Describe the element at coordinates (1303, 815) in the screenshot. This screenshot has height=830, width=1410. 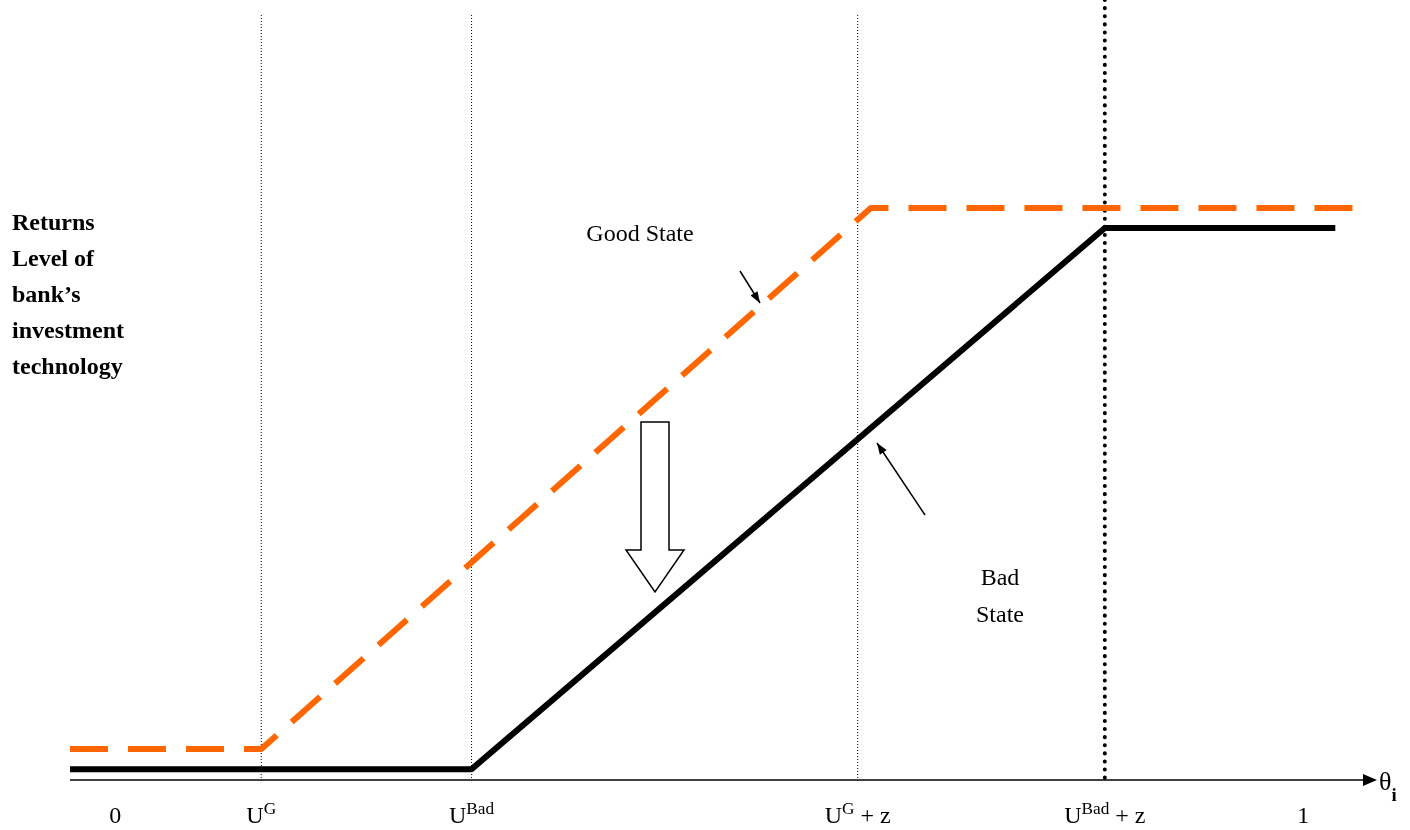
I see `x-tick-label: 1` at that location.